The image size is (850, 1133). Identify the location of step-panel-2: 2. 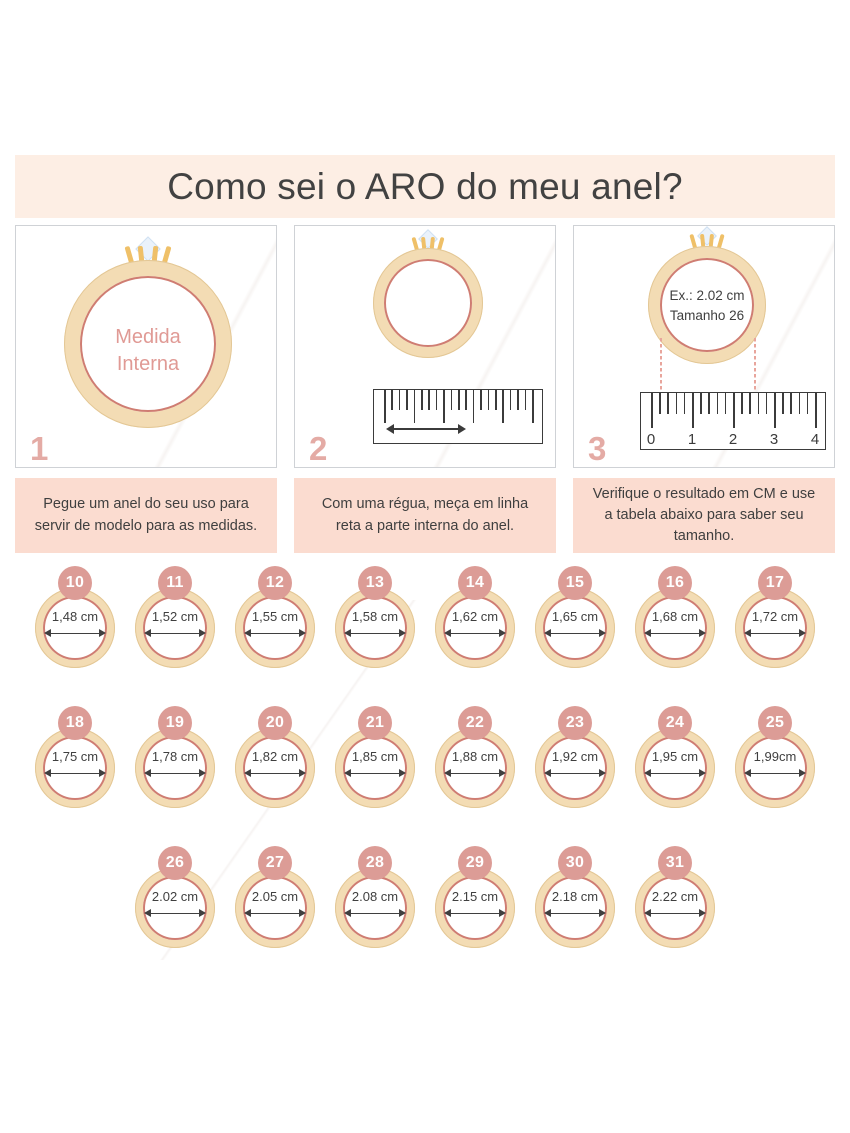
(425, 346).